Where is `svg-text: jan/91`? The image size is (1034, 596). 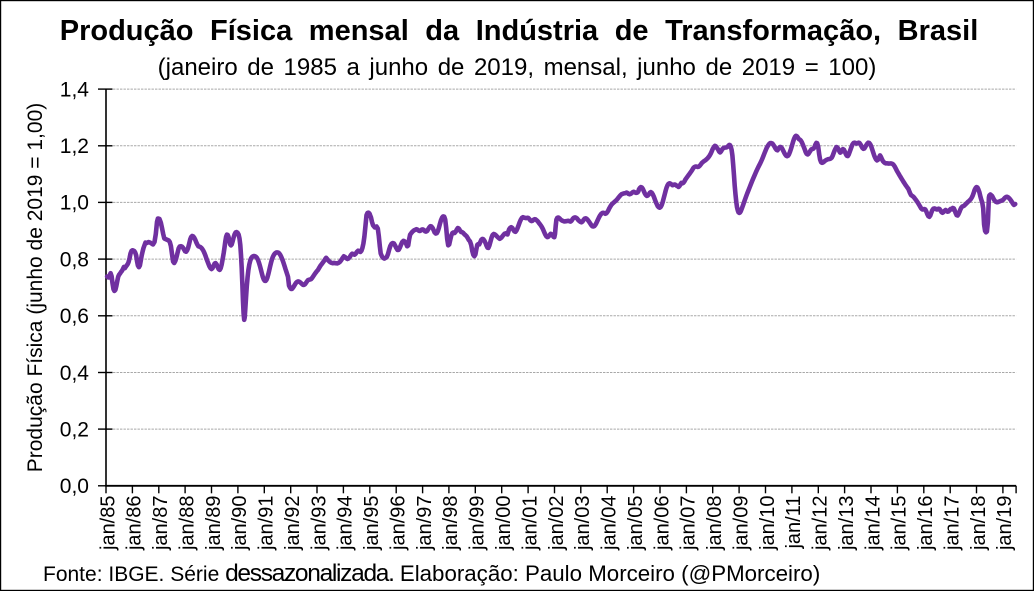
svg-text: jan/91 is located at coordinates (267, 524).